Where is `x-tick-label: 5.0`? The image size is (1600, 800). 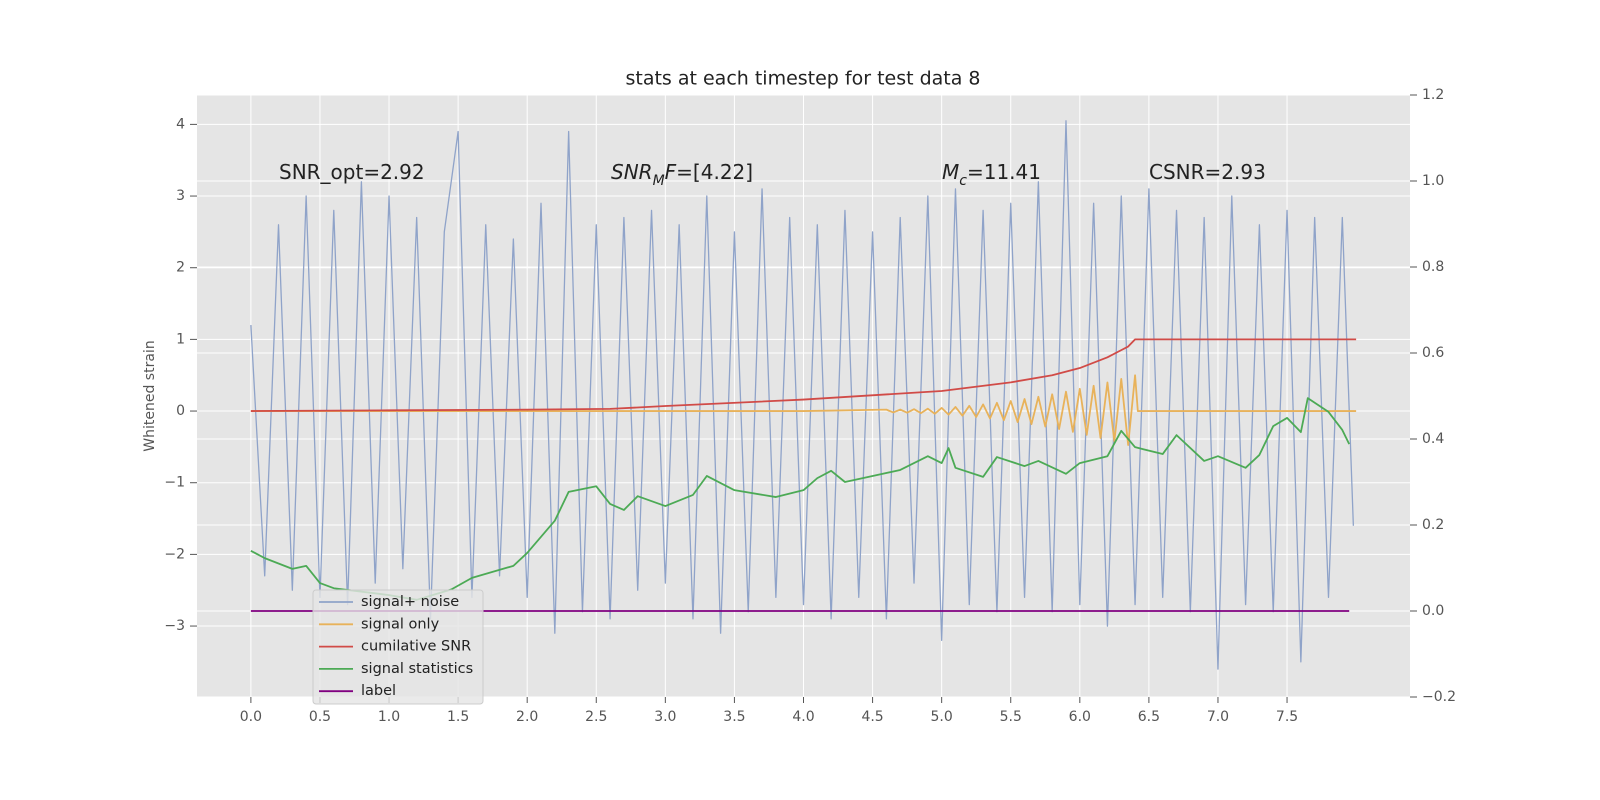
x-tick-label: 5.0 is located at coordinates (942, 717).